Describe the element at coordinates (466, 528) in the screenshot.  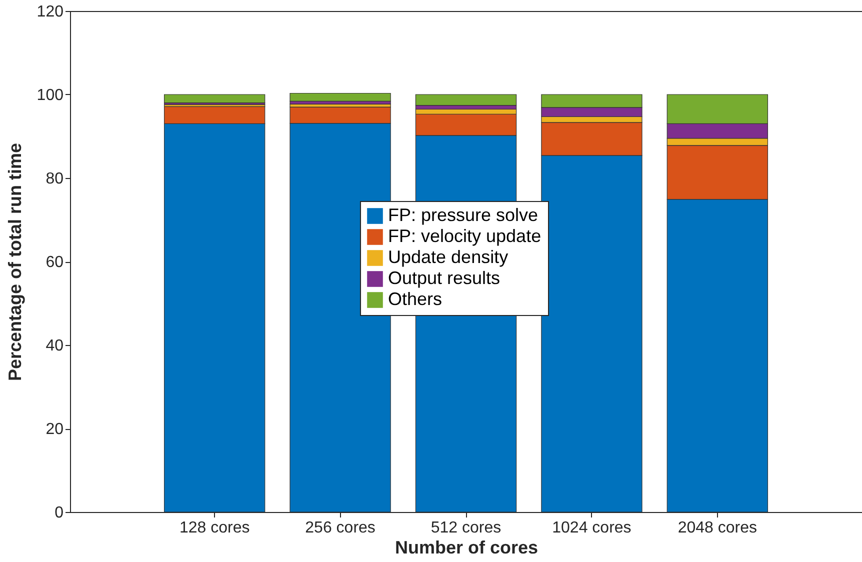
I see `x-tick-label: 512 cores` at that location.